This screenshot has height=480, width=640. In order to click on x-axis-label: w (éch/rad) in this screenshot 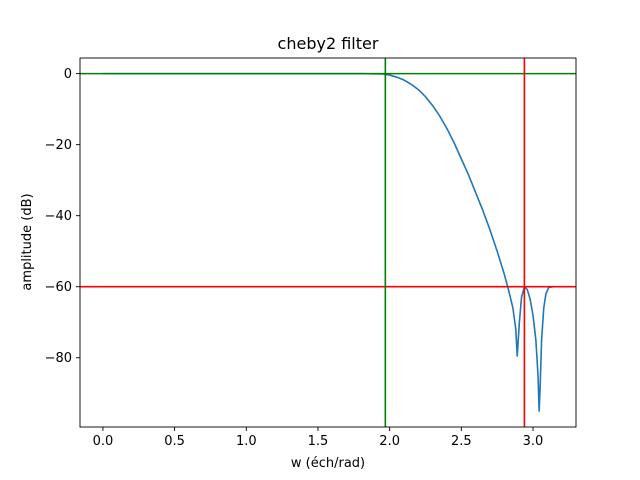, I will do `click(328, 463)`.